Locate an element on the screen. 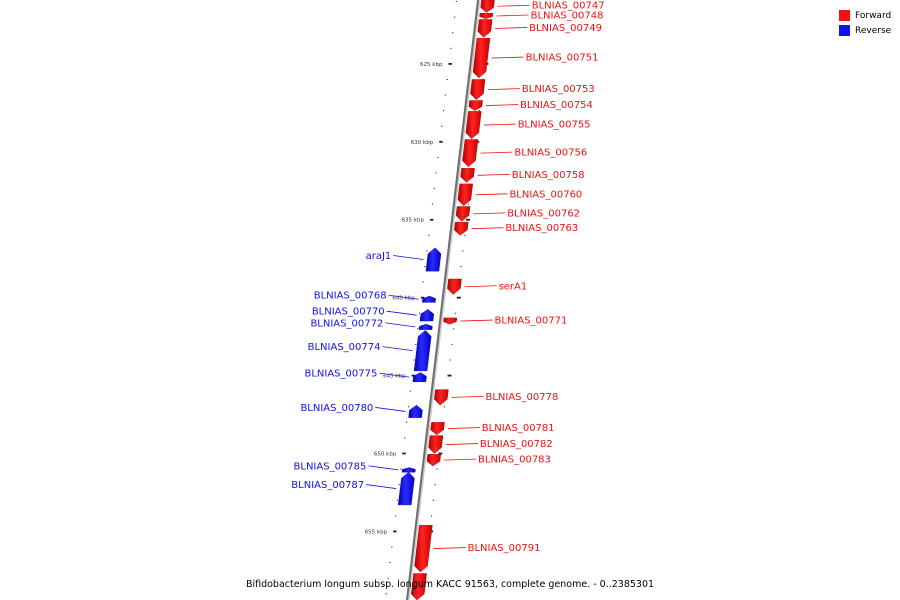  legend-reverse: Reverse is located at coordinates (865, 30).